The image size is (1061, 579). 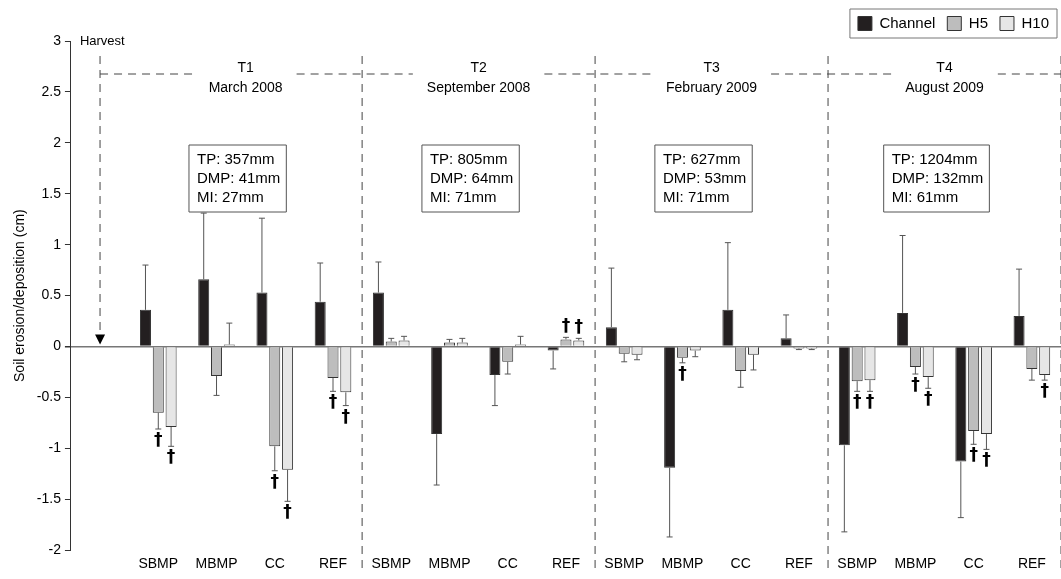 I want to click on y-tick-label: 1.5, so click(x=51, y=192).